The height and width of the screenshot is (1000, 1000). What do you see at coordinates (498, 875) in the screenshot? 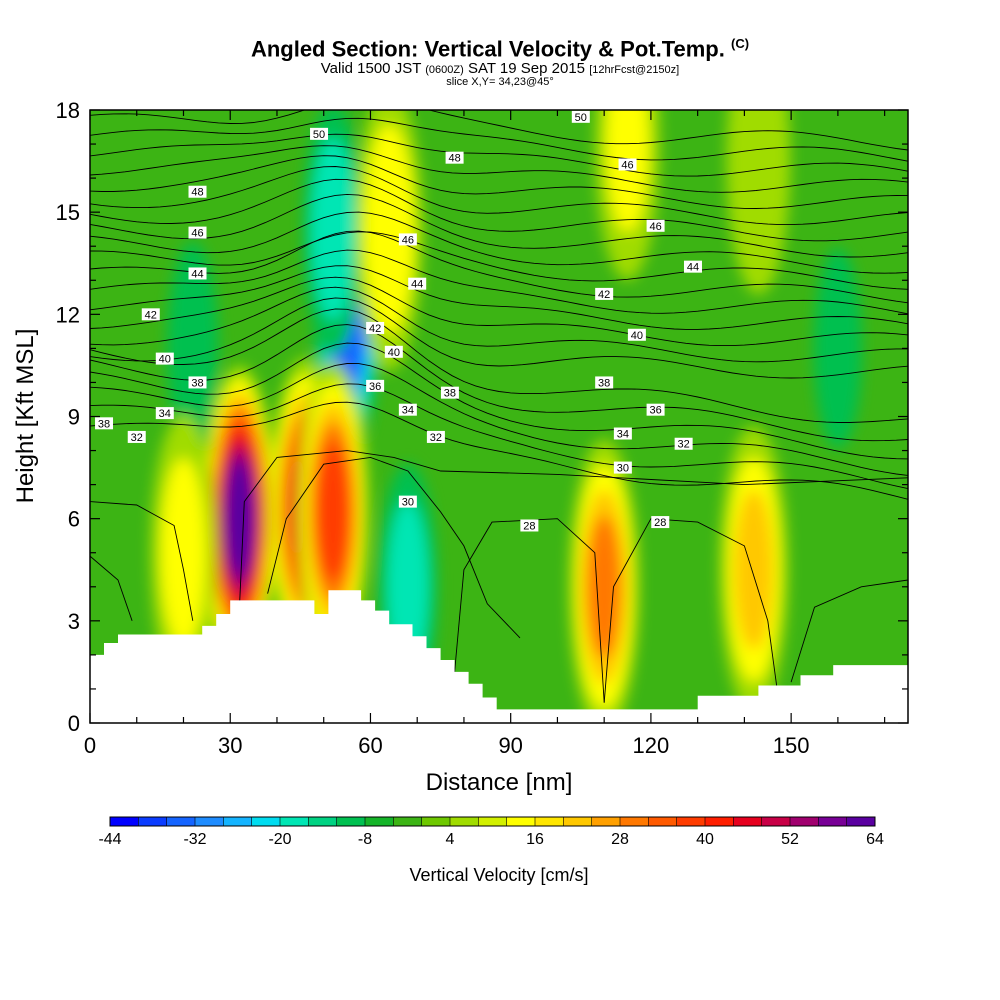
I see `colorbar-label: Vertical Velocity [cm/s]` at bounding box center [498, 875].